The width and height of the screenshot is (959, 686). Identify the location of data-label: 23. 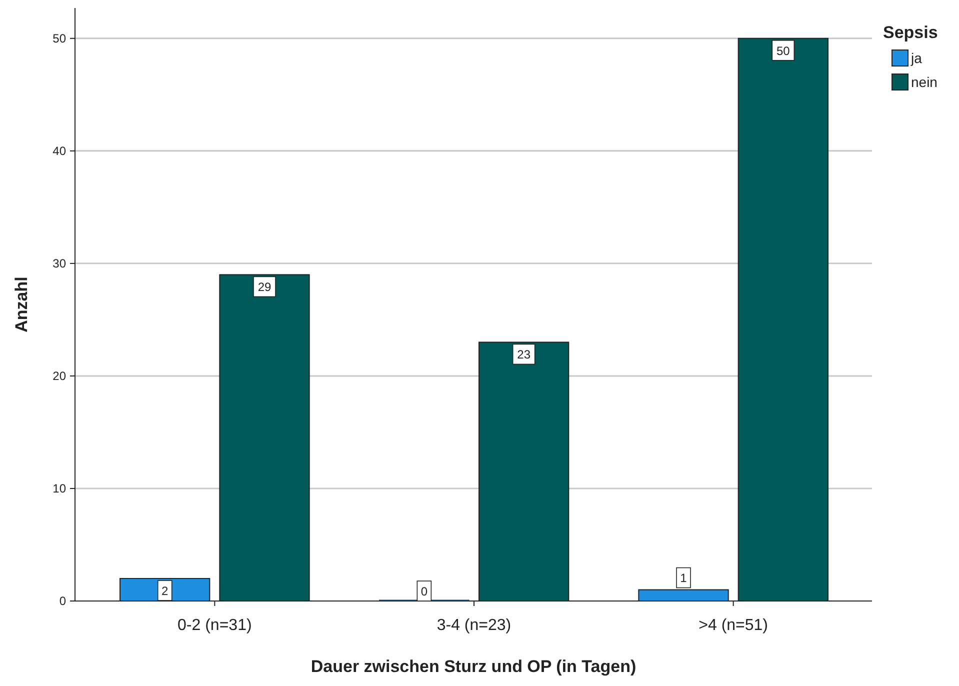
(524, 355).